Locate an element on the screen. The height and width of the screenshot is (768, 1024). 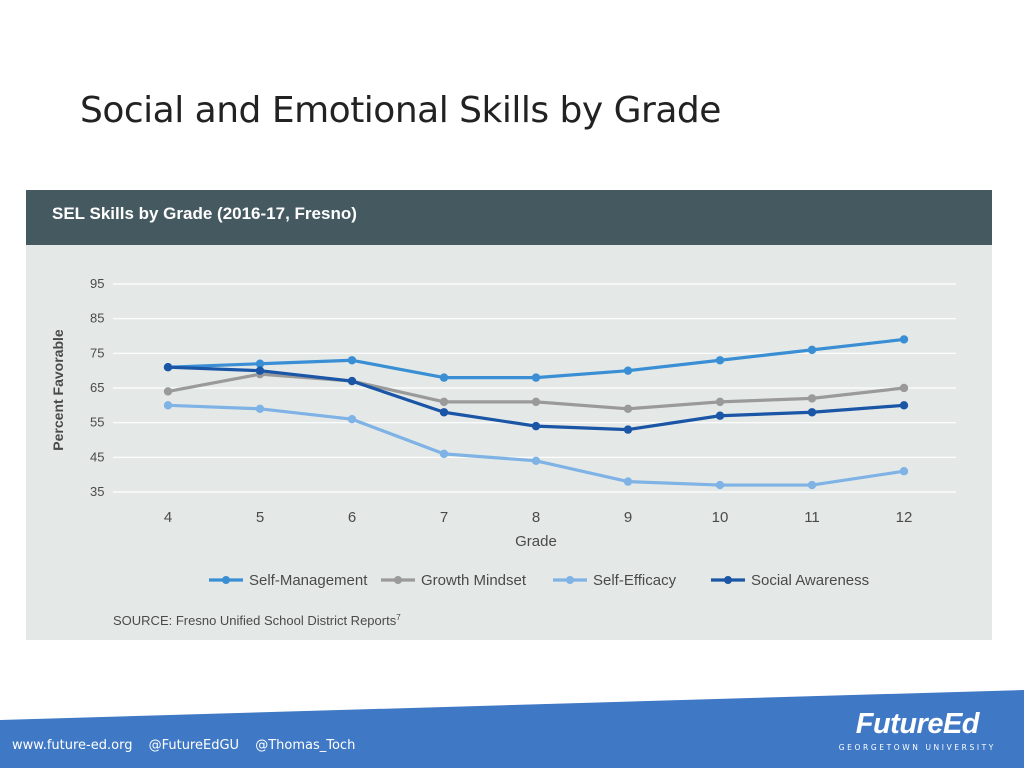
futureed-logo: FutureEd GEORGETOWN UNIVERSITY is located at coordinates (917, 730).